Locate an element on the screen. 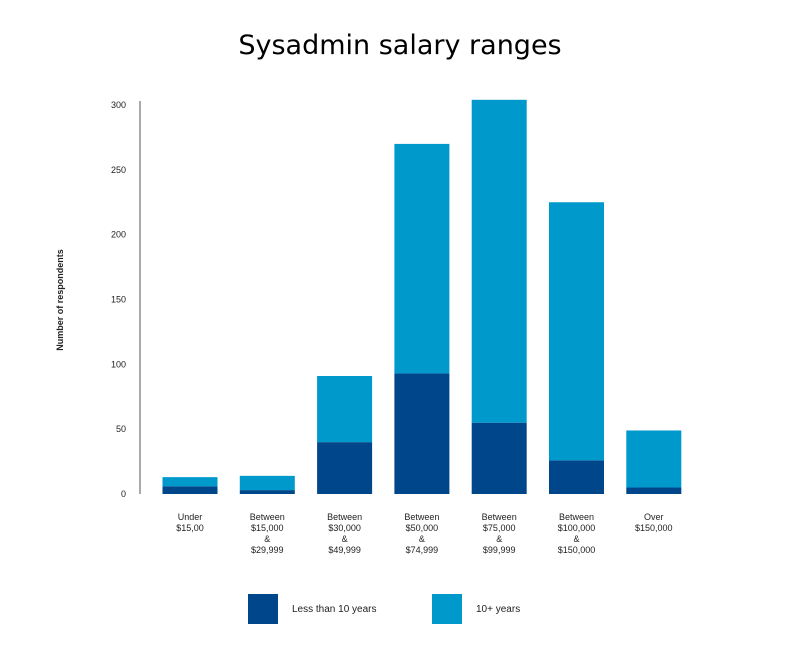 The height and width of the screenshot is (659, 800). x-tick-label: Between $15,000 & $29,999 is located at coordinates (267, 533).